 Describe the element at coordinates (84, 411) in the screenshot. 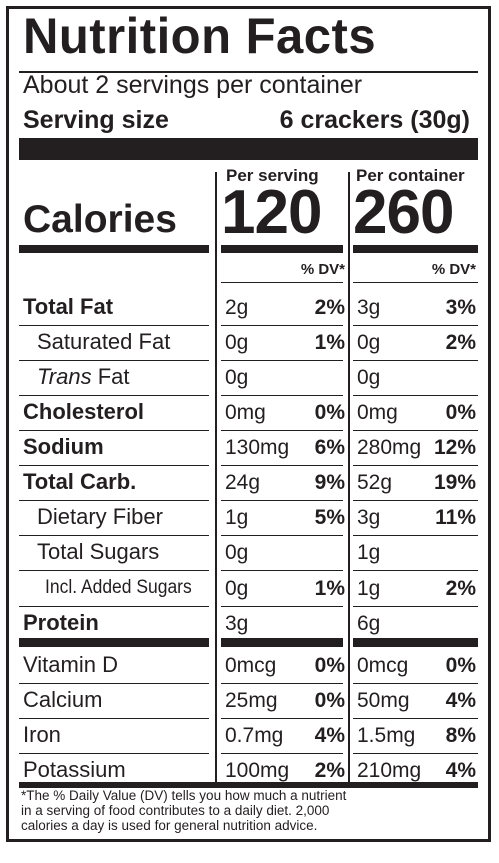

I see `nutrient-name: Cholesterol` at that location.